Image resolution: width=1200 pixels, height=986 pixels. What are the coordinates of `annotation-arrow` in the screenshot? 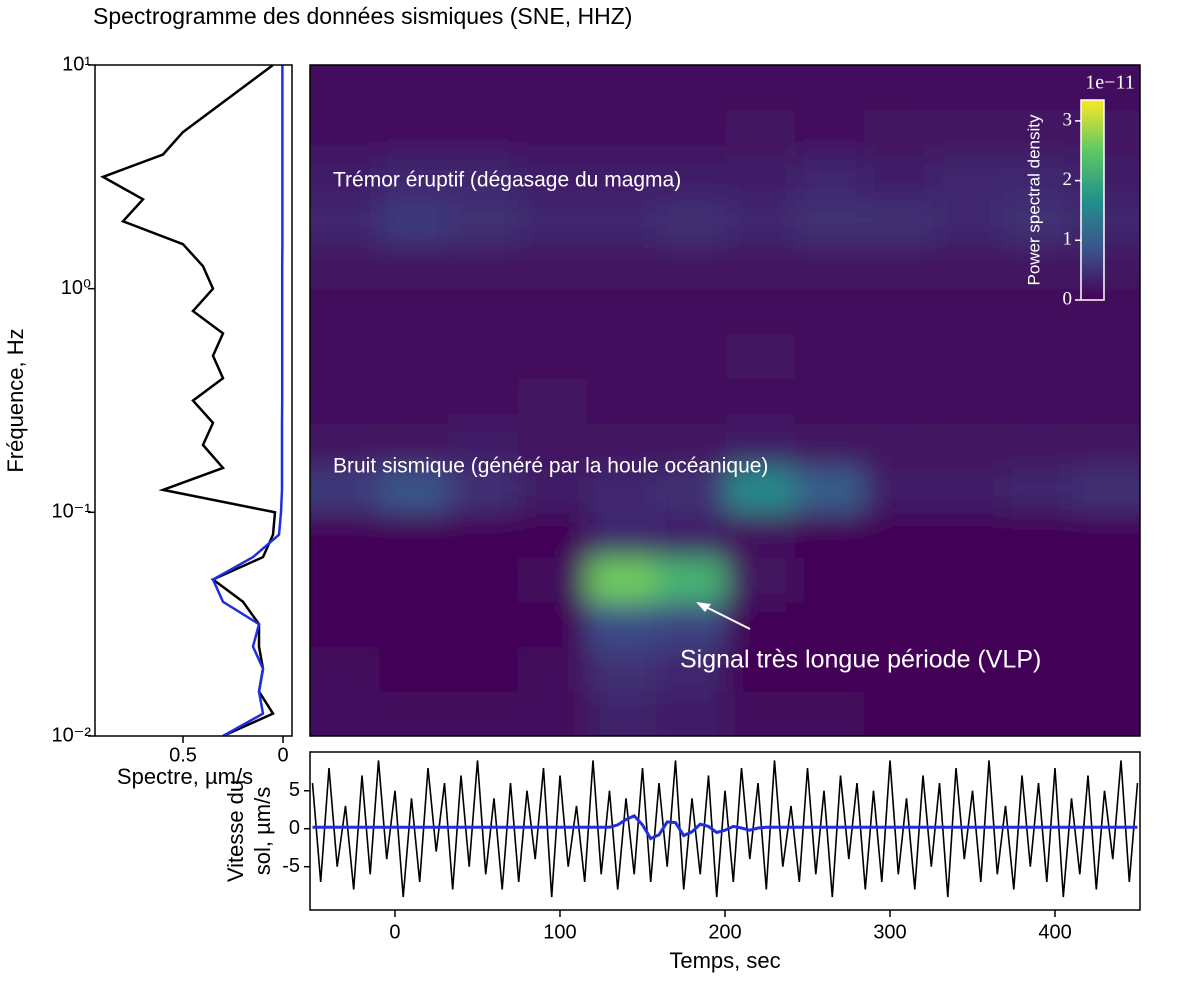 It's located at (725, 616).